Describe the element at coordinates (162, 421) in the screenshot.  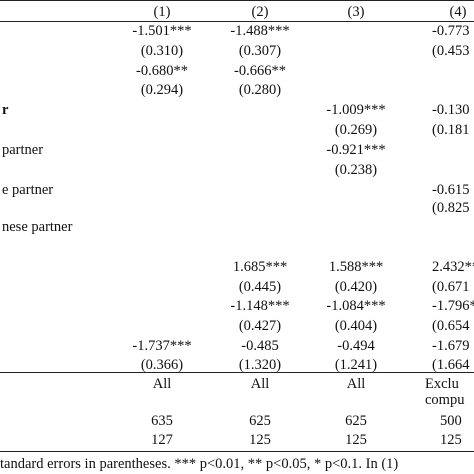
I see `obs-col-1: 635` at that location.